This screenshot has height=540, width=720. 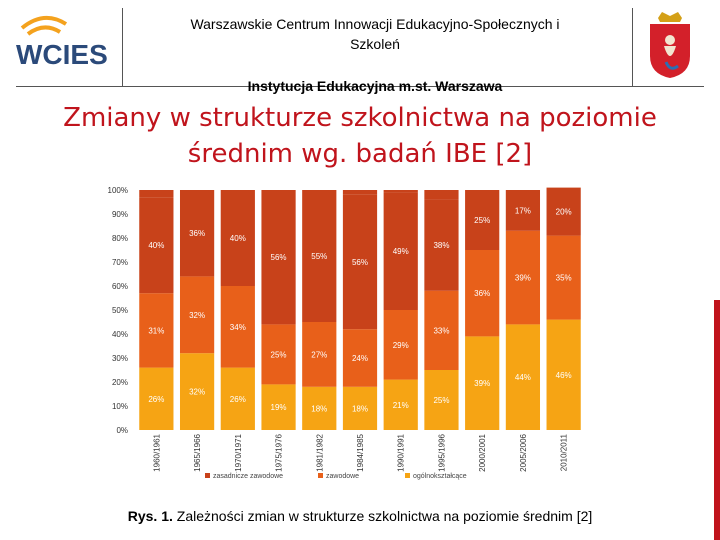 I want to click on logo-text: WCIES, so click(x=62, y=54).